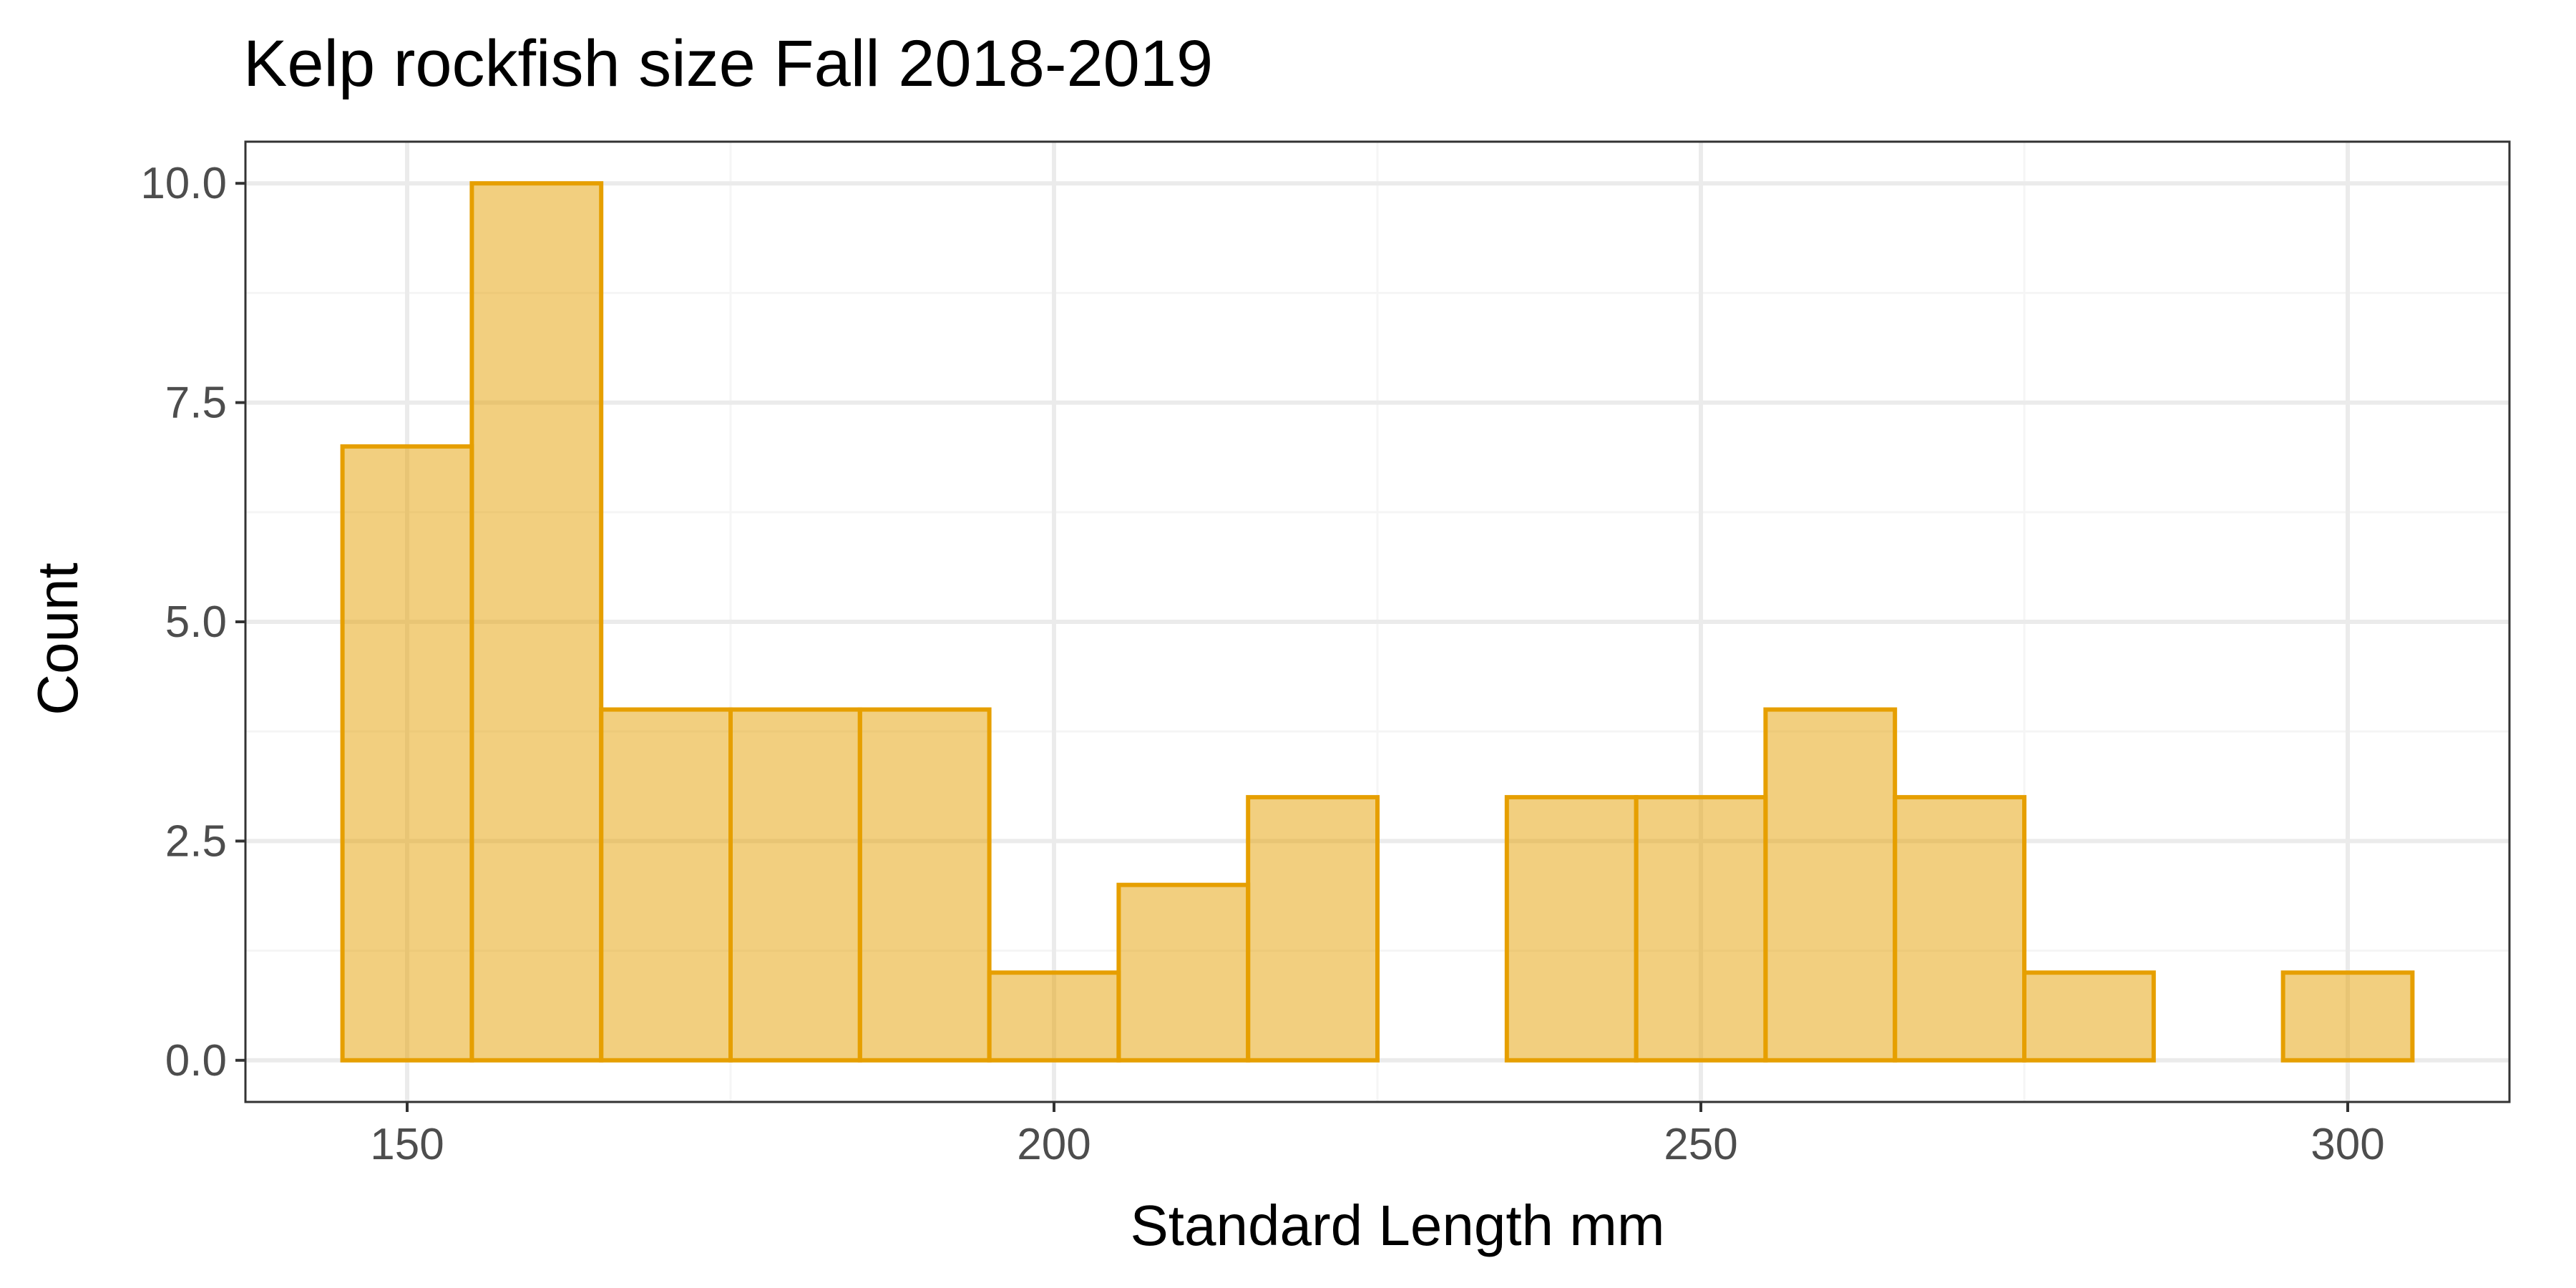 The height and width of the screenshot is (1288, 2576). Describe the element at coordinates (1054, 1144) in the screenshot. I see `x-tick-label: 200` at that location.